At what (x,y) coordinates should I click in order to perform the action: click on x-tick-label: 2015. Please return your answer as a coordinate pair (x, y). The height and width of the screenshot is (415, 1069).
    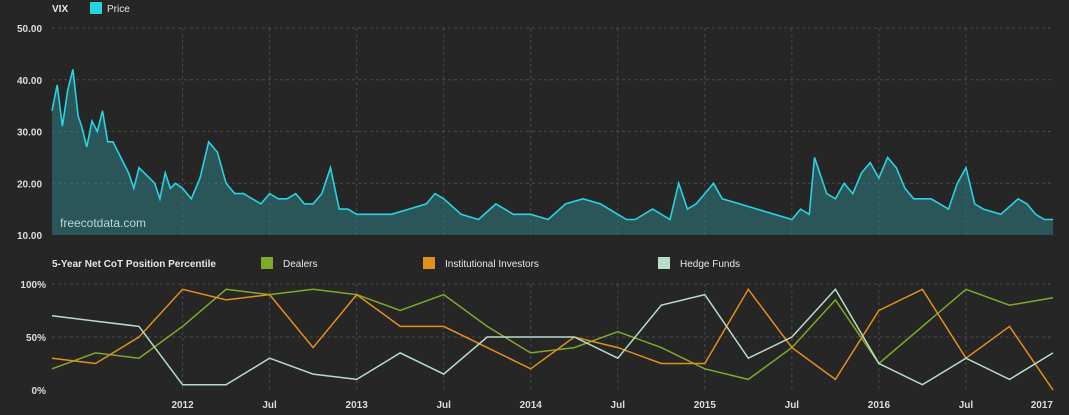
    Looking at the image, I should click on (705, 405).